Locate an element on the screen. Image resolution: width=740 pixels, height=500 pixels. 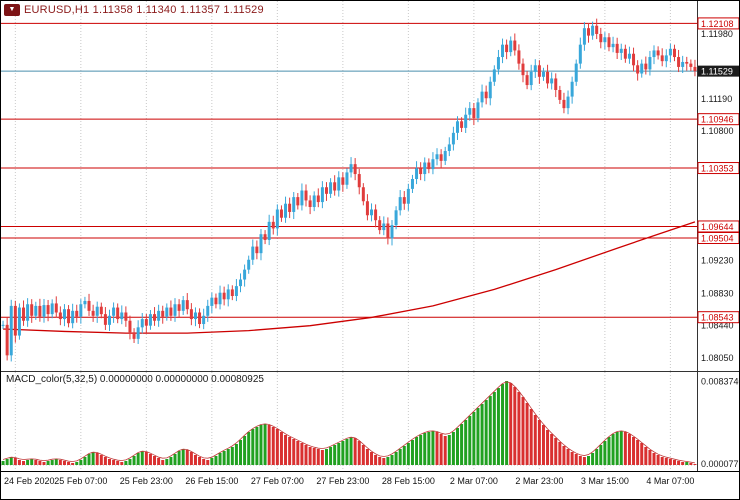
chart-tab-icon: ▼ is located at coordinates (12, 10).